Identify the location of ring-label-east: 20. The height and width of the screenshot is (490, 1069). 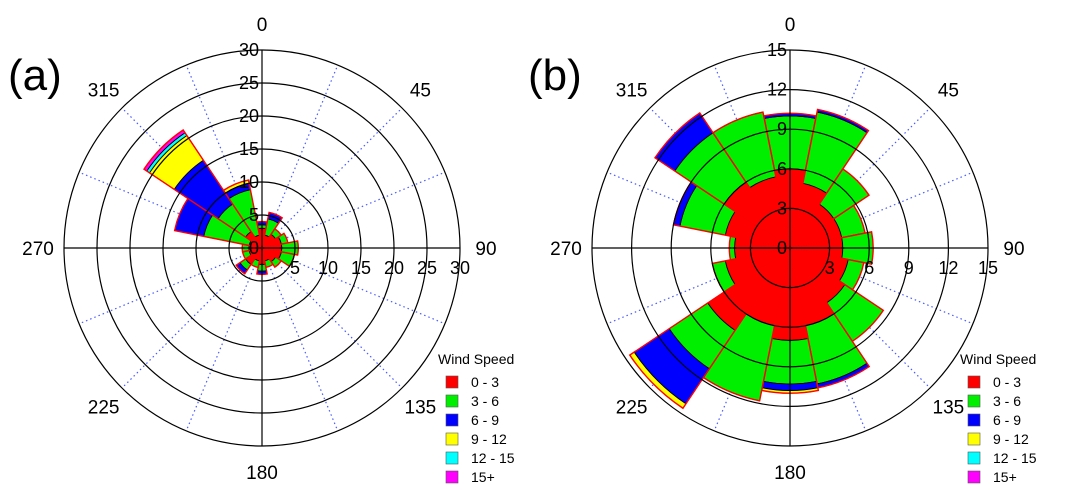
(394, 268).